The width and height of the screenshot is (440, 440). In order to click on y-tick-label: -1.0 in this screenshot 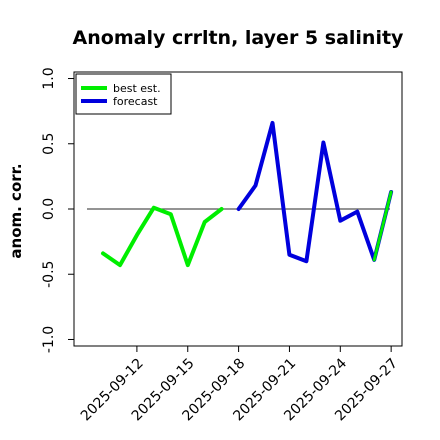, I will do `click(49, 339)`.